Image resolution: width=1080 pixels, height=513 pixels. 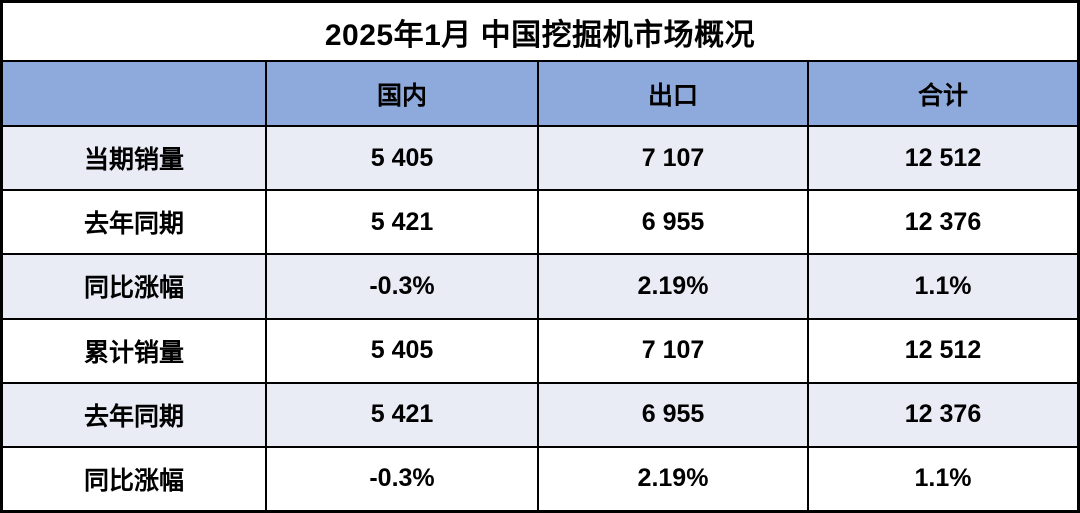 I want to click on header-cell-export: 出口, so click(x=674, y=93).